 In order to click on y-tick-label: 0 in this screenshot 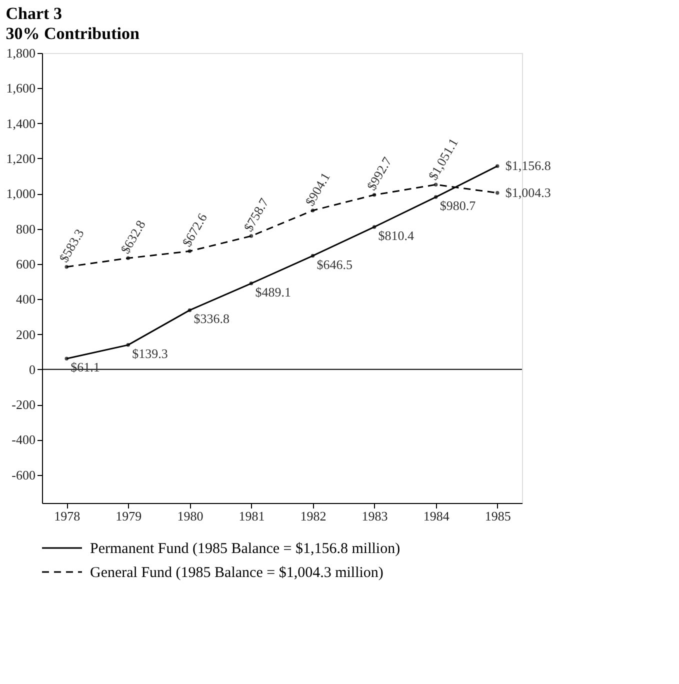, I will do `click(32, 369)`.